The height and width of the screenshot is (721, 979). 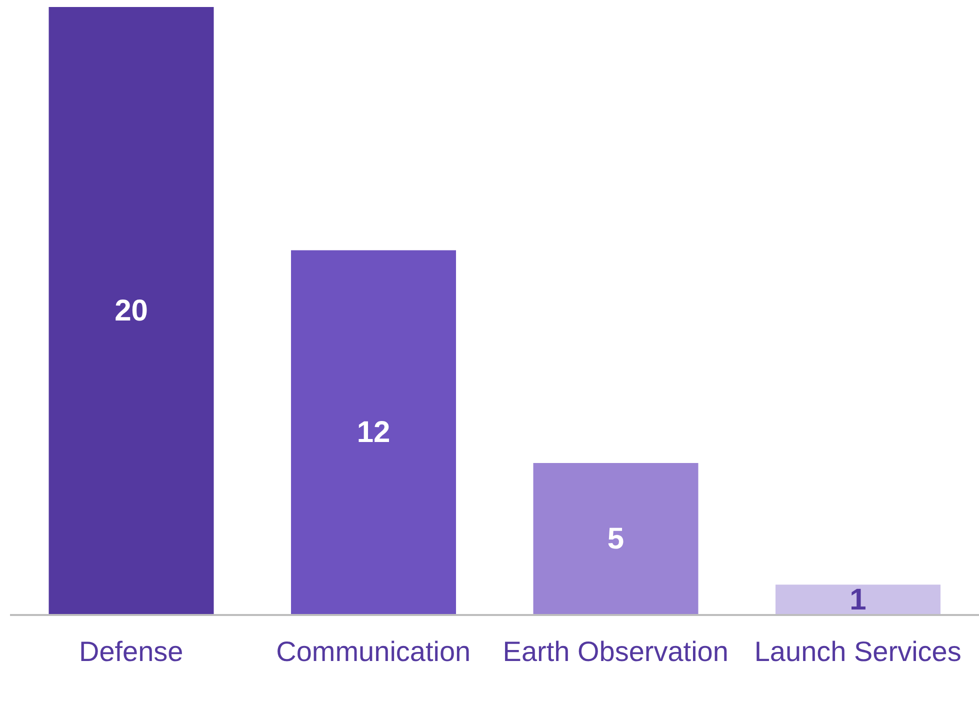 What do you see at coordinates (131, 651) in the screenshot?
I see `x-tick-label: Defense` at bounding box center [131, 651].